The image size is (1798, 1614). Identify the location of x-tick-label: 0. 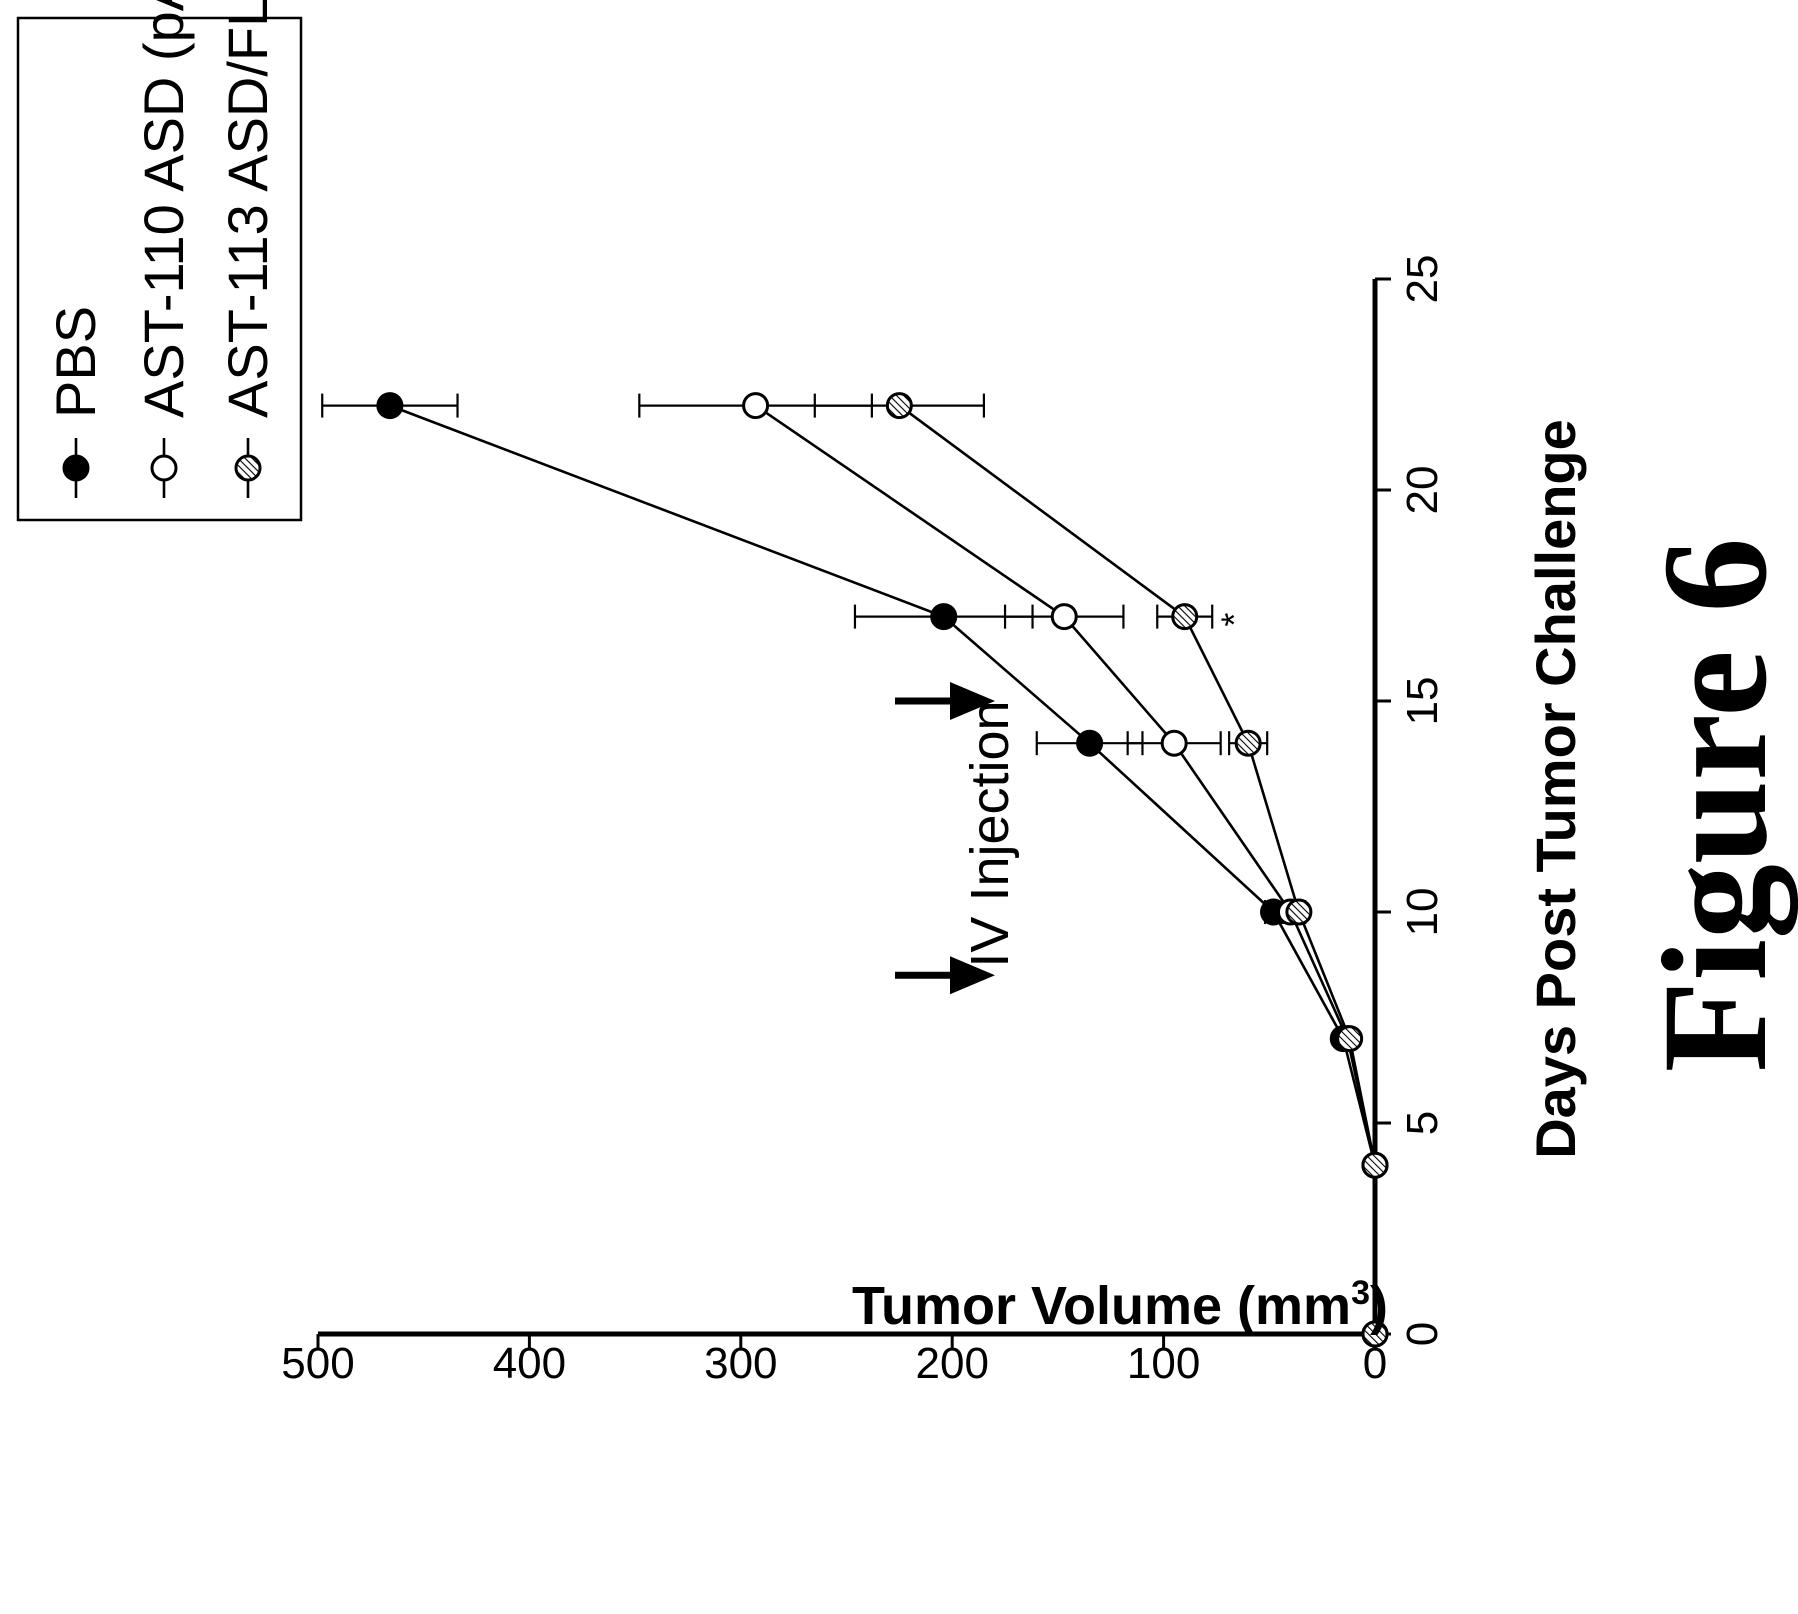
(1422, 1334).